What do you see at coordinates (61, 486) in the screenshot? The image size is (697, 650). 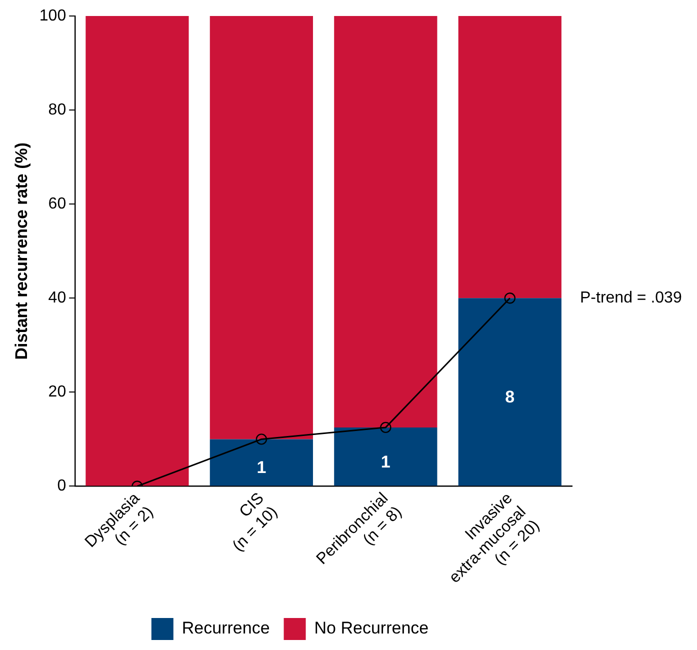 I see `y-tick-label: 0` at bounding box center [61, 486].